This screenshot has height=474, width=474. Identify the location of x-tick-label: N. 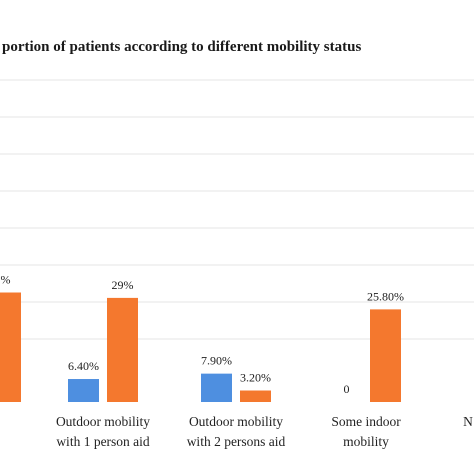
(468, 421).